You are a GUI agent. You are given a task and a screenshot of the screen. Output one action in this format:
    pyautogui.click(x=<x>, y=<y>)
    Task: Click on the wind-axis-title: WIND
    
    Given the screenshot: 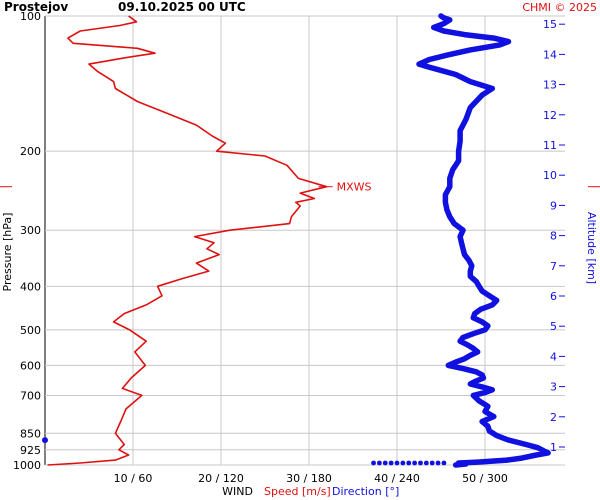 What is the action you would take?
    pyautogui.click(x=237, y=491)
    